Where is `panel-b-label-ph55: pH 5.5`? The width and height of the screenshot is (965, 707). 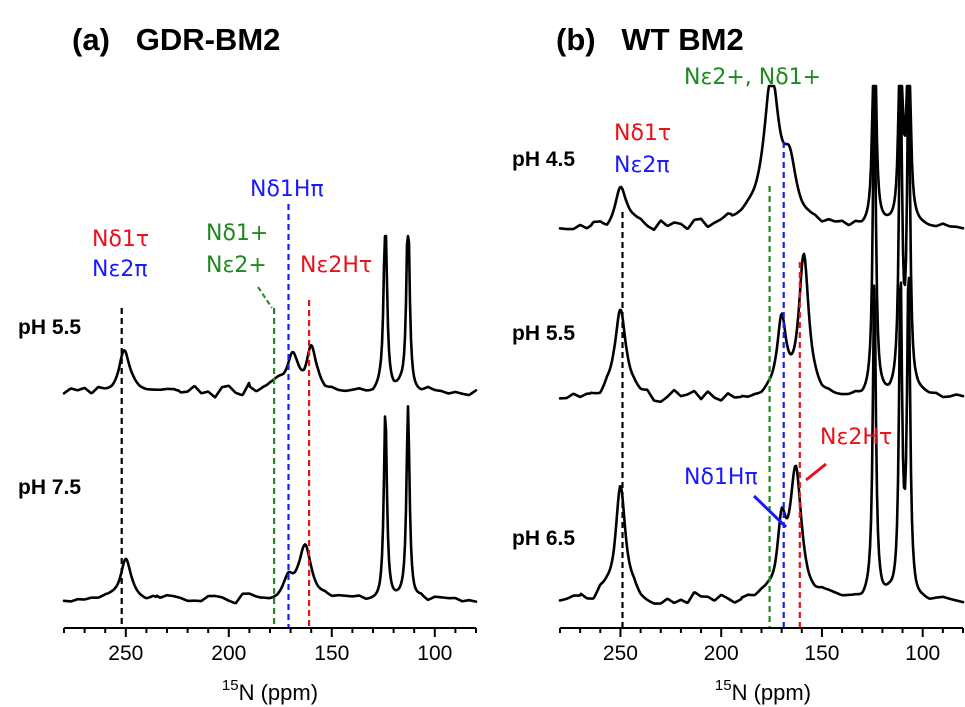
panel-b-label-ph55: pH 5.5 is located at coordinates (543, 333).